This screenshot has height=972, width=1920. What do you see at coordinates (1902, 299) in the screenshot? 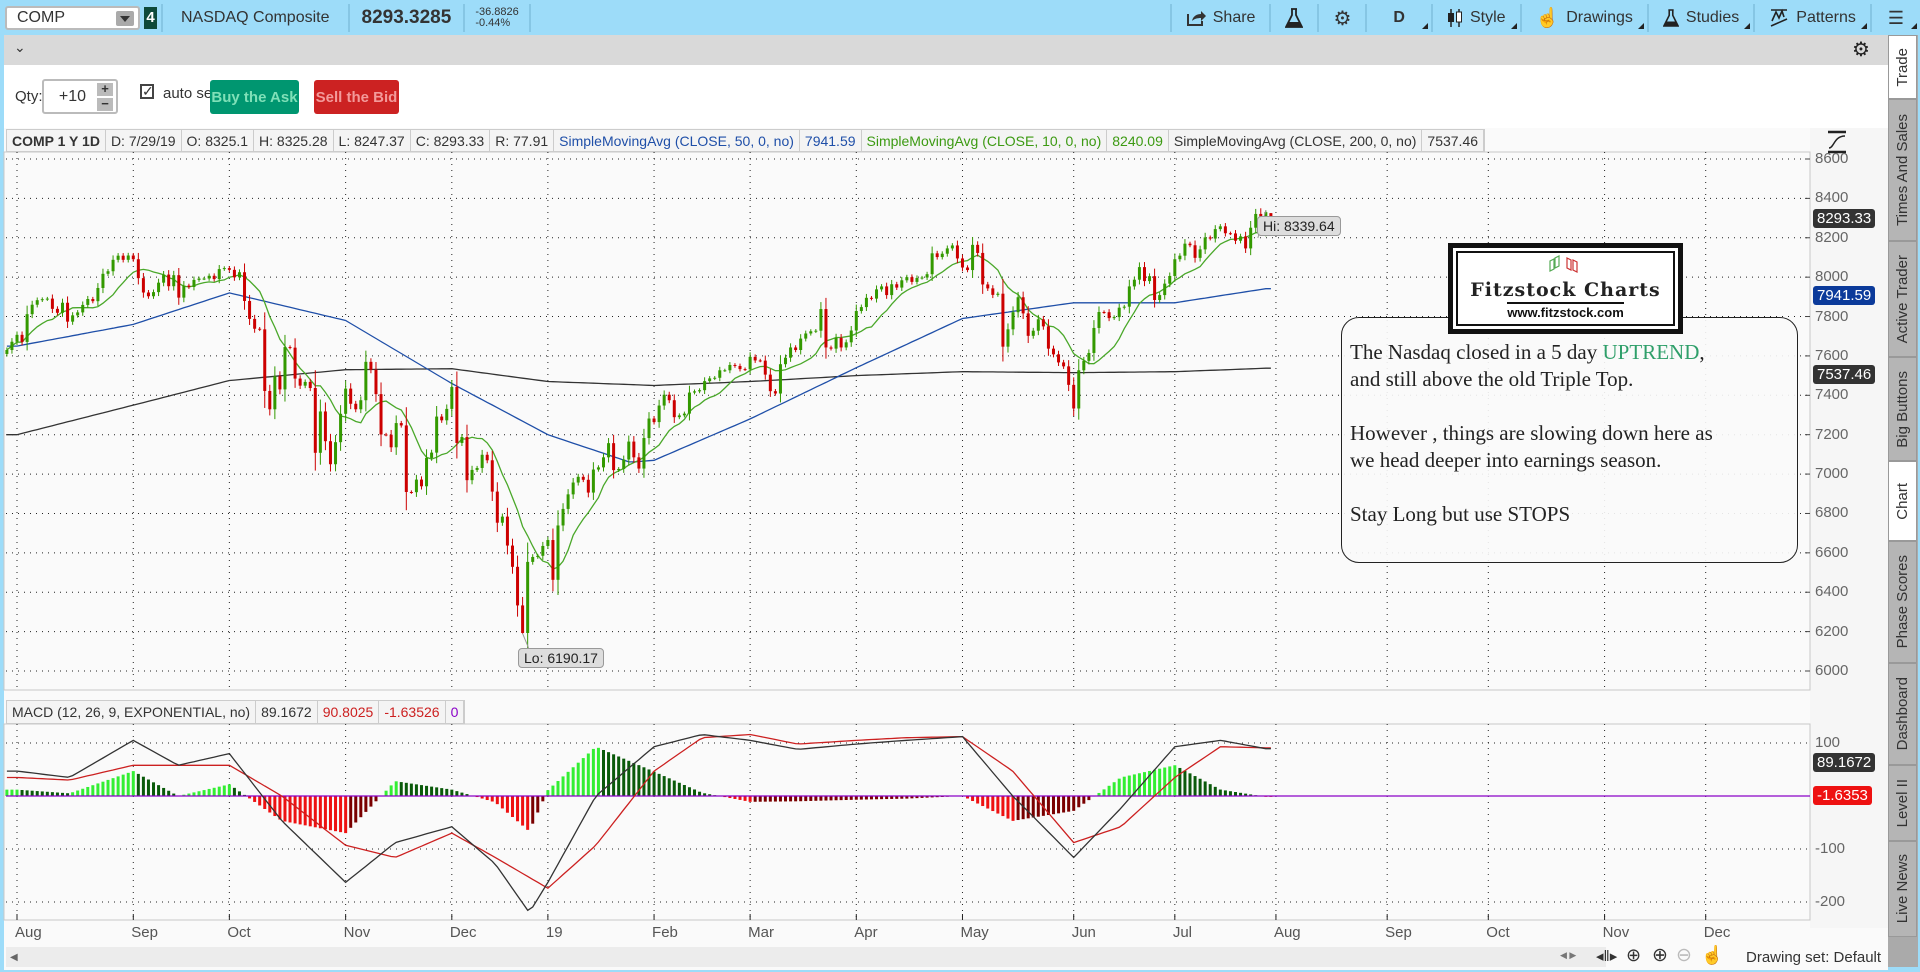
I see `side-tab-active-trader: Active Trader` at bounding box center [1902, 299].